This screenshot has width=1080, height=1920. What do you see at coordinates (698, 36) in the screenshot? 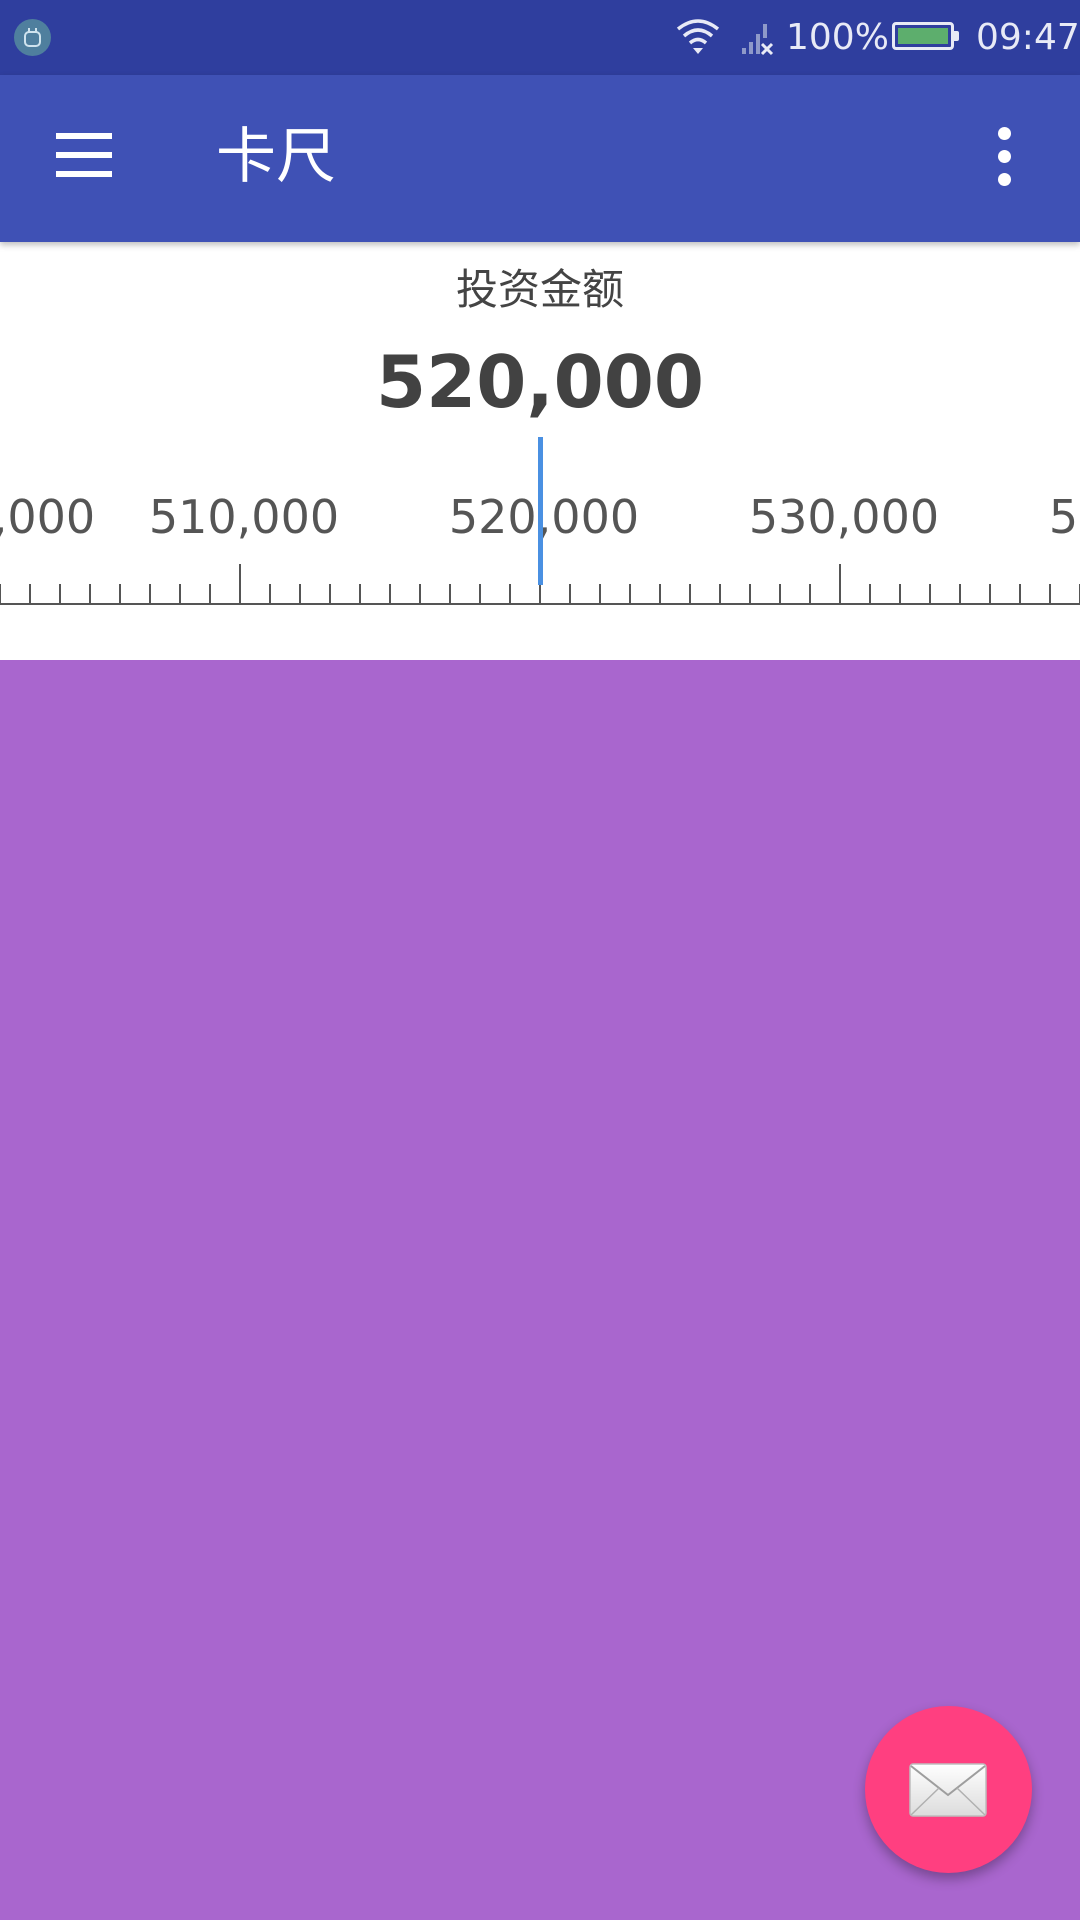
I see `wifi-icon` at bounding box center [698, 36].